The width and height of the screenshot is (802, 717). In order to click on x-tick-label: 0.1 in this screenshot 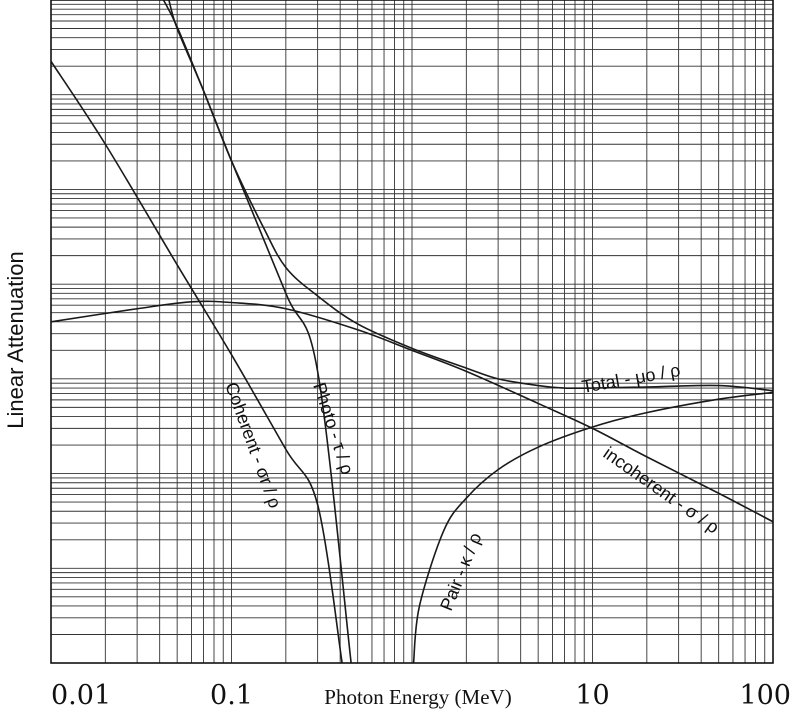, I will do `click(231, 695)`.